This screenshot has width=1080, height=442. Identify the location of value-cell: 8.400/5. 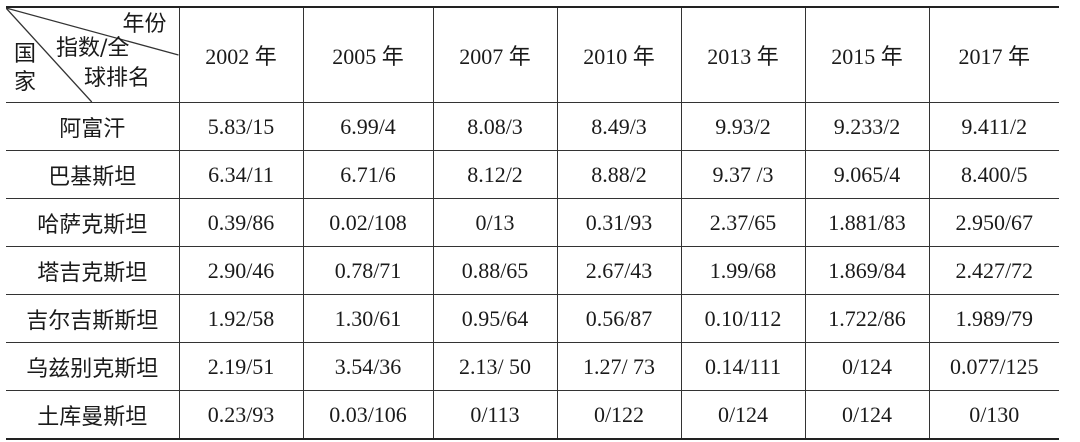
(993, 174).